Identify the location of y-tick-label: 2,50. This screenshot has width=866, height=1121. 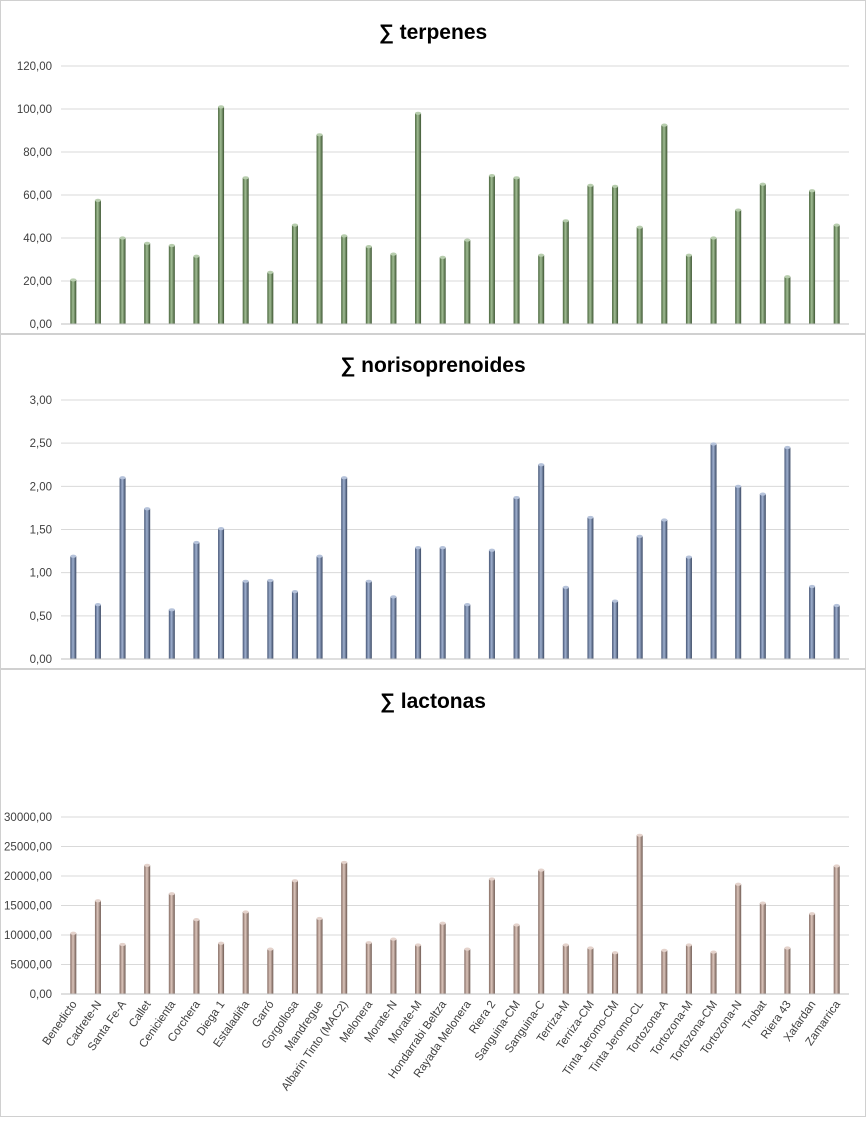
(41, 444).